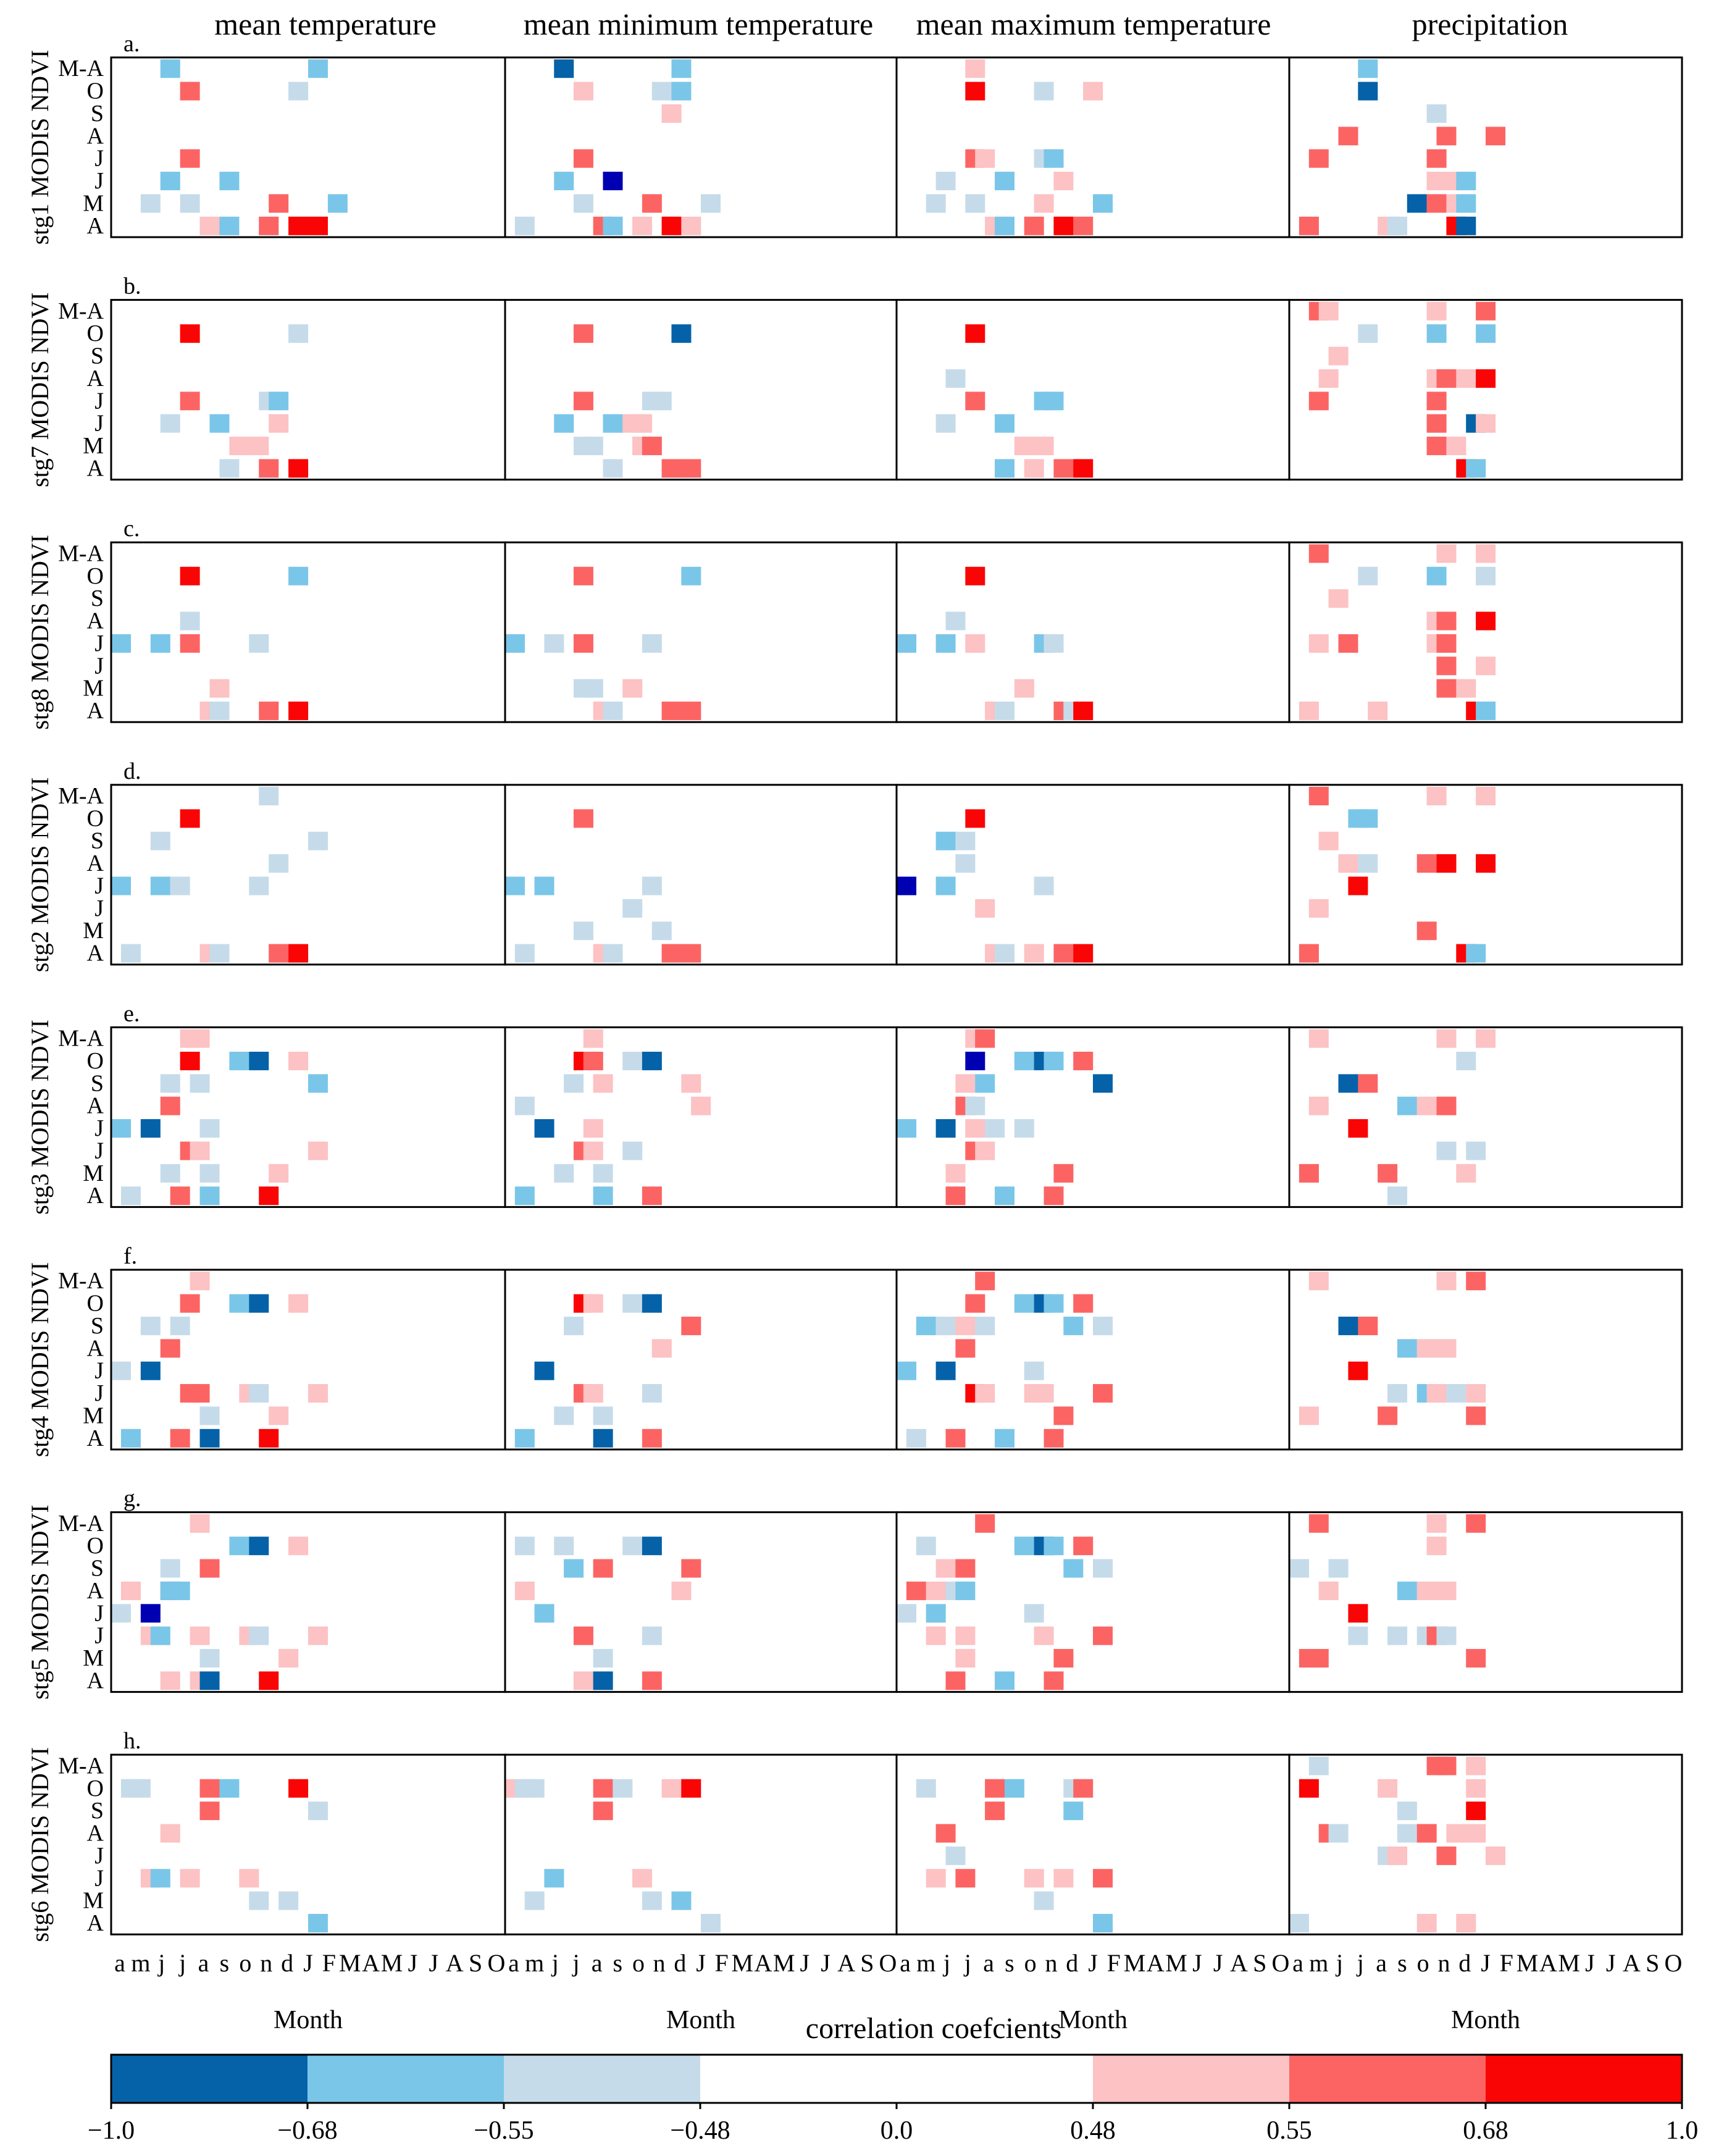  What do you see at coordinates (81, 1524) in the screenshot?
I see `ytick-label: M-A` at bounding box center [81, 1524].